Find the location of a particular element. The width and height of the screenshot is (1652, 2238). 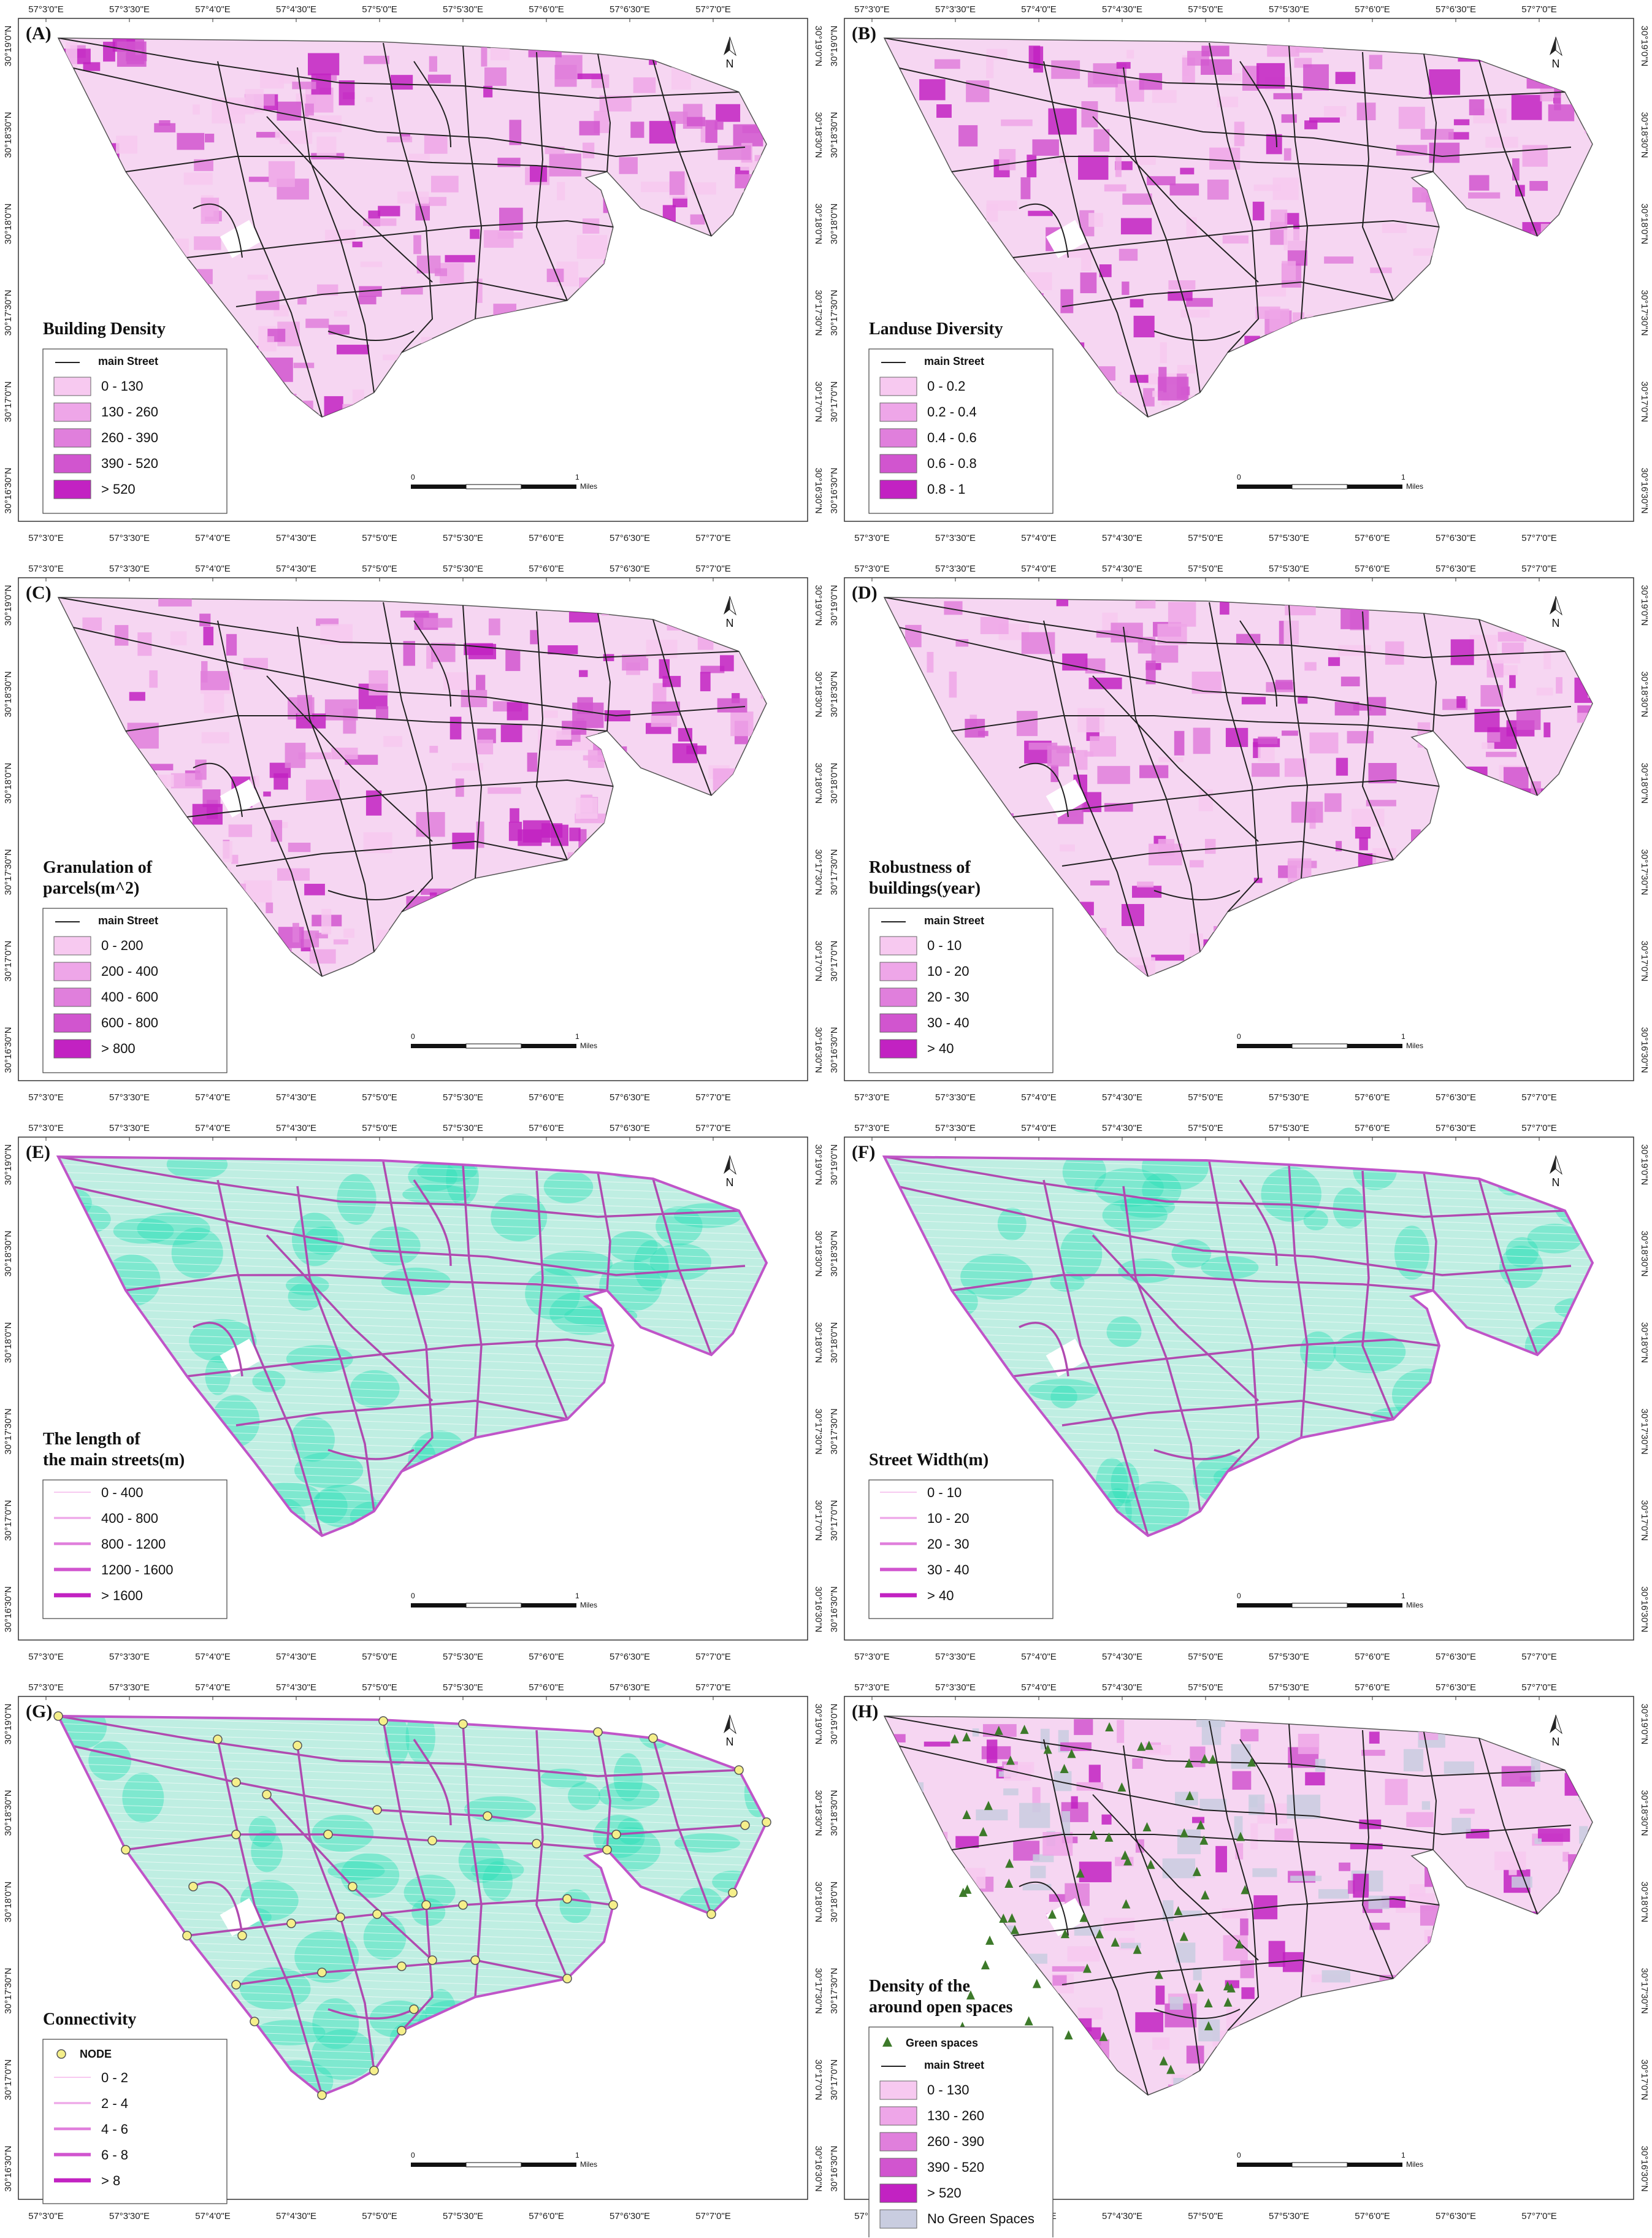

lat-label-right: 30°18'0"N is located at coordinates (1644, 1342).